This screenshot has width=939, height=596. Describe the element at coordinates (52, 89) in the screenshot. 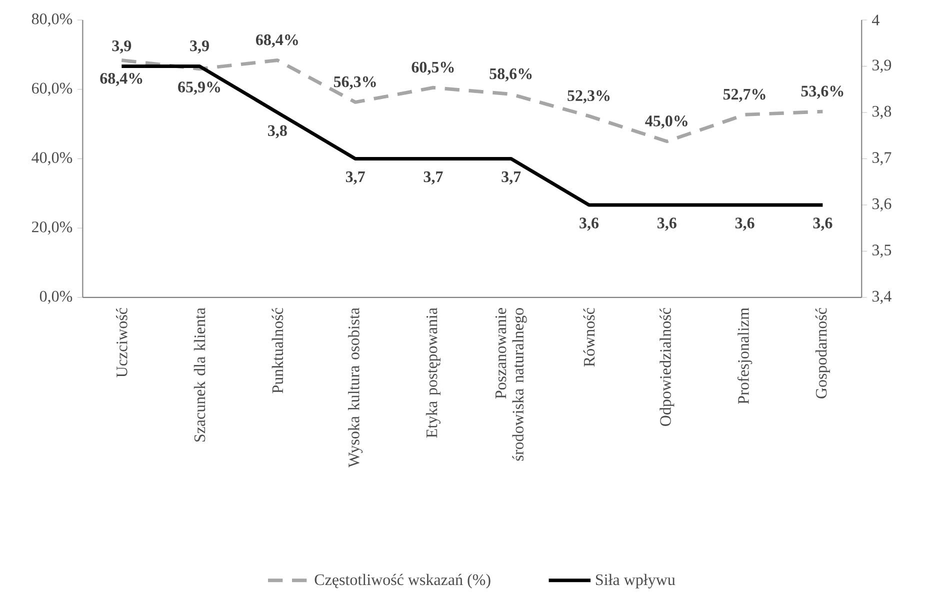

I see `y-tick-label: 60,0%` at that location.